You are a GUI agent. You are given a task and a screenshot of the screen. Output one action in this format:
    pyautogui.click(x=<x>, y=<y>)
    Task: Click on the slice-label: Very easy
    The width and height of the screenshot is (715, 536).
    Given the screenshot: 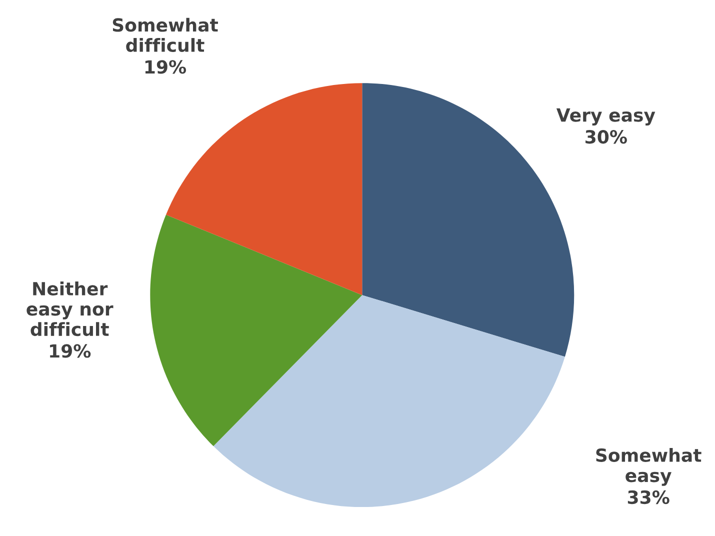 What is the action you would take?
    pyautogui.click(x=606, y=117)
    